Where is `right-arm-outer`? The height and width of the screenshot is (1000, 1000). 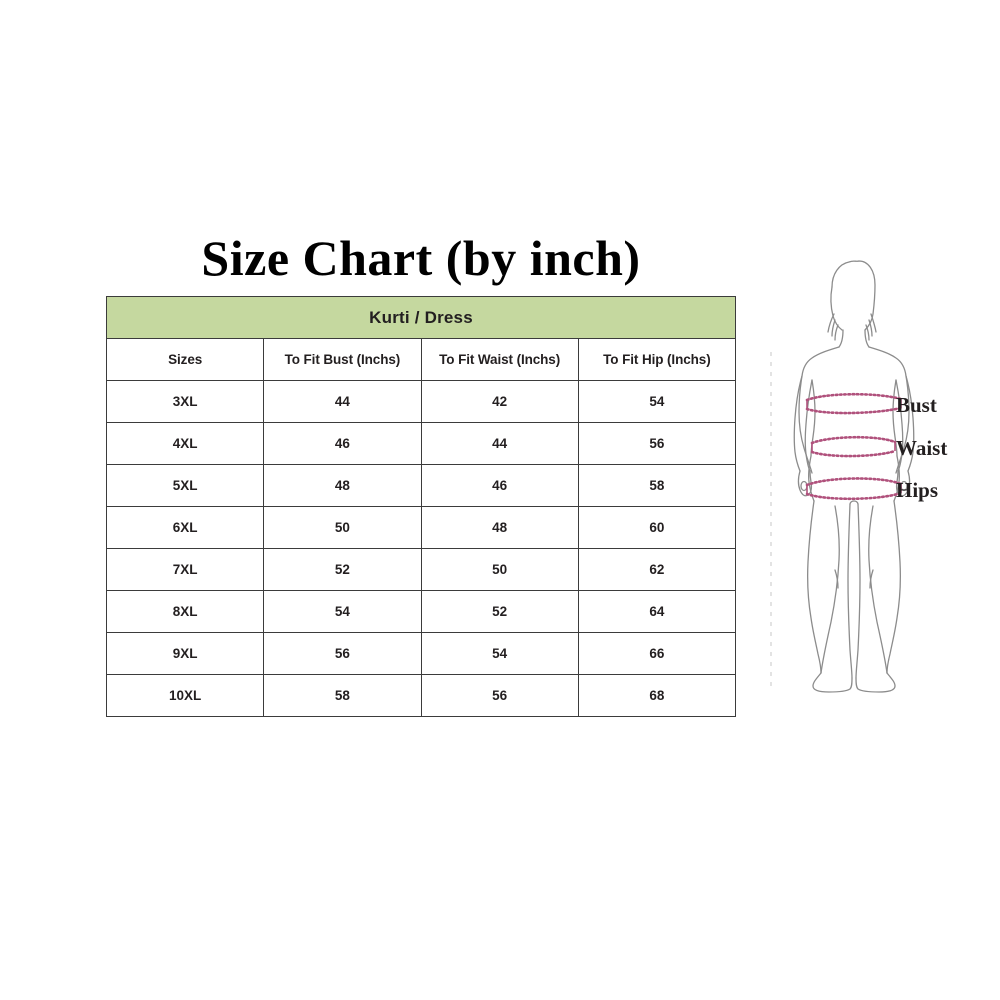 right-arm-outer is located at coordinates (910, 423).